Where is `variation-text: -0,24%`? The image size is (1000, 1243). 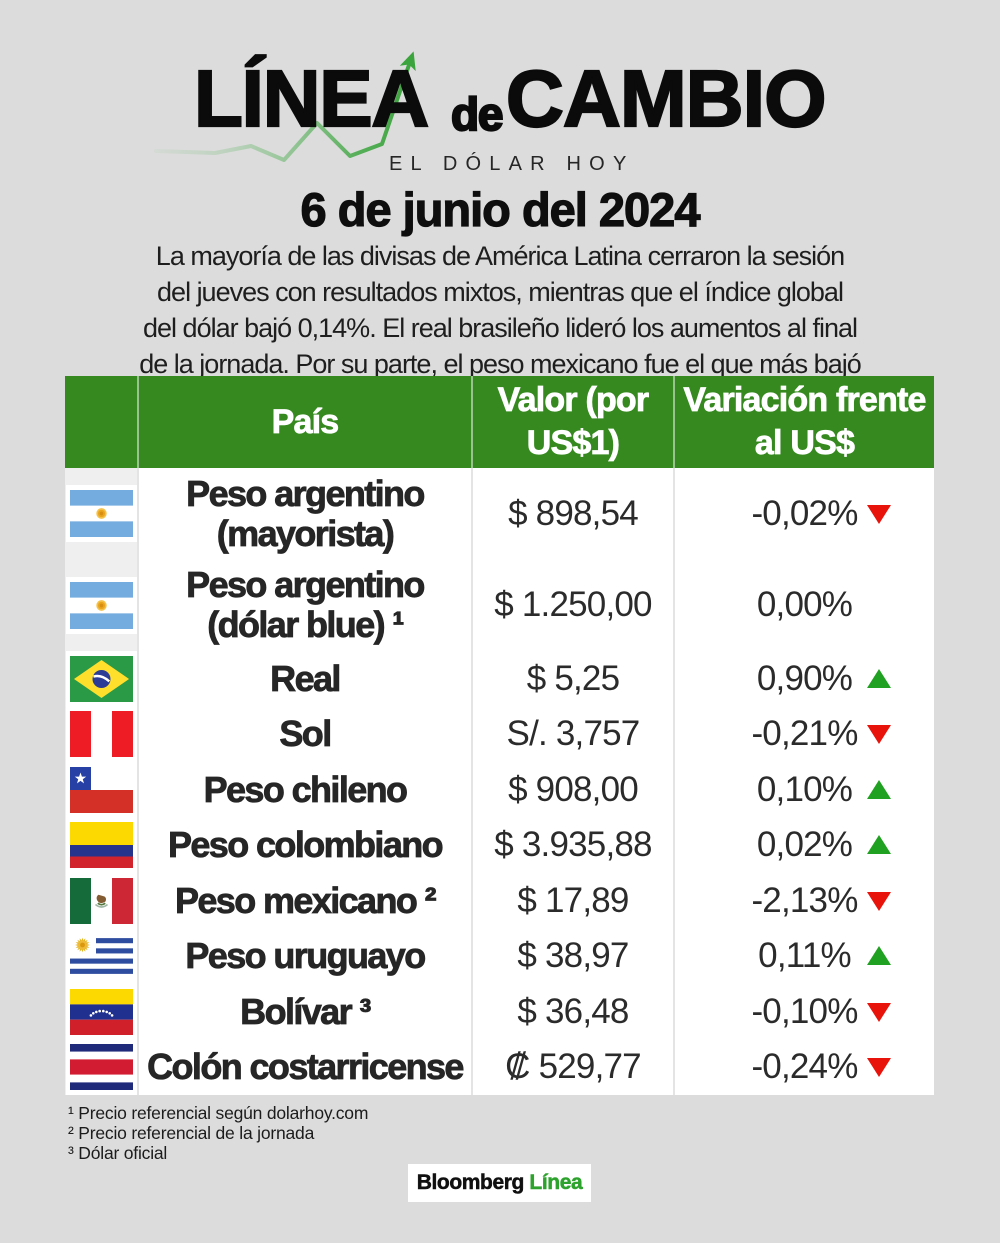
variation-text: -0,24% is located at coordinates (804, 1067).